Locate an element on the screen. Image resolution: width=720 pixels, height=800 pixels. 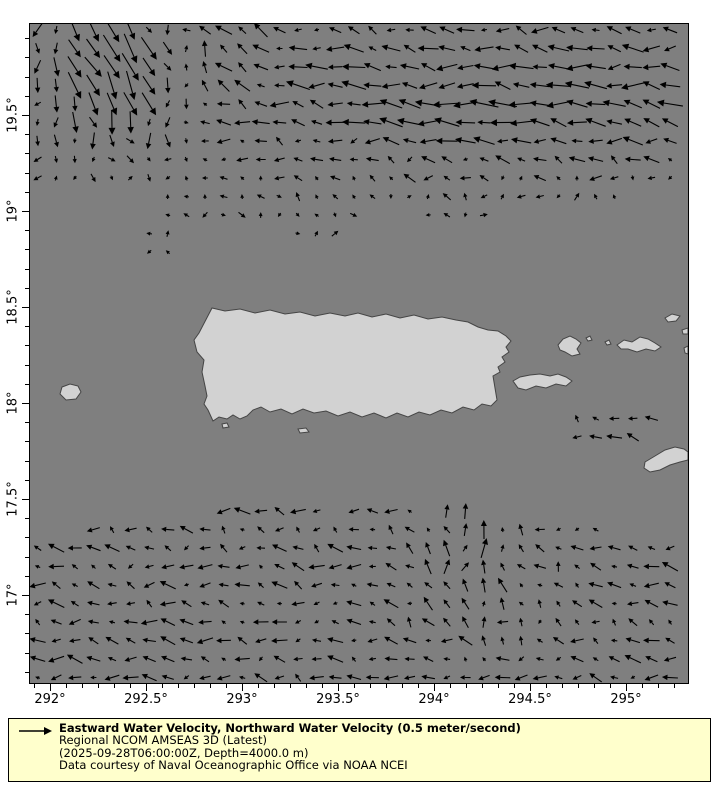
y-tick-label: 18.5° is located at coordinates (13, 307).